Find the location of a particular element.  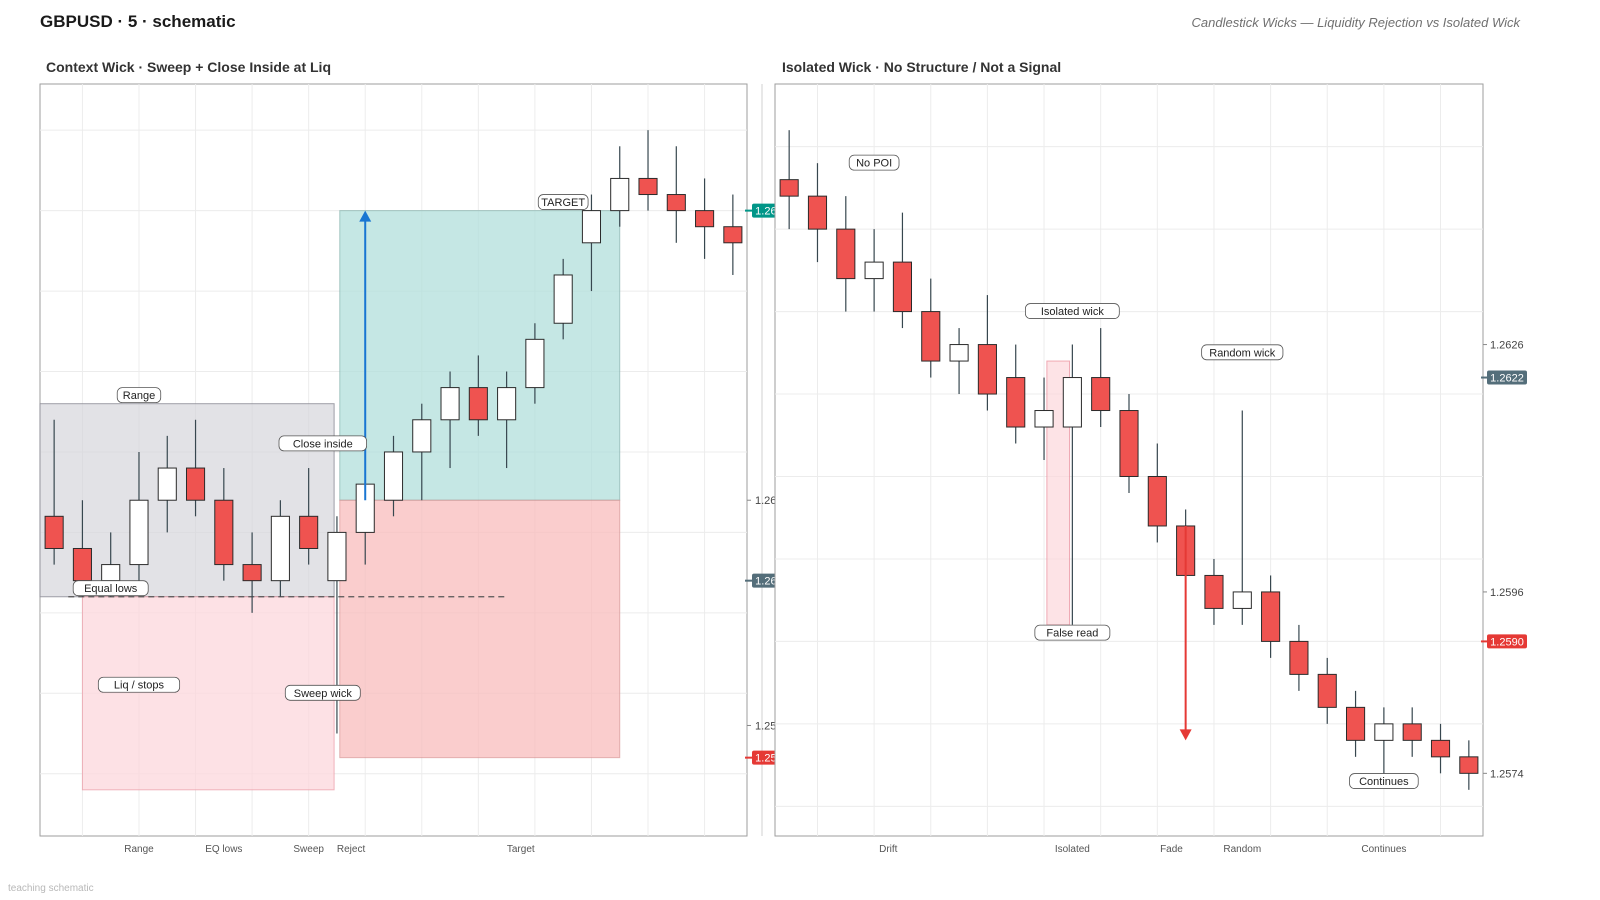

left-x-tick-label: Reject is located at coordinates (351, 849).